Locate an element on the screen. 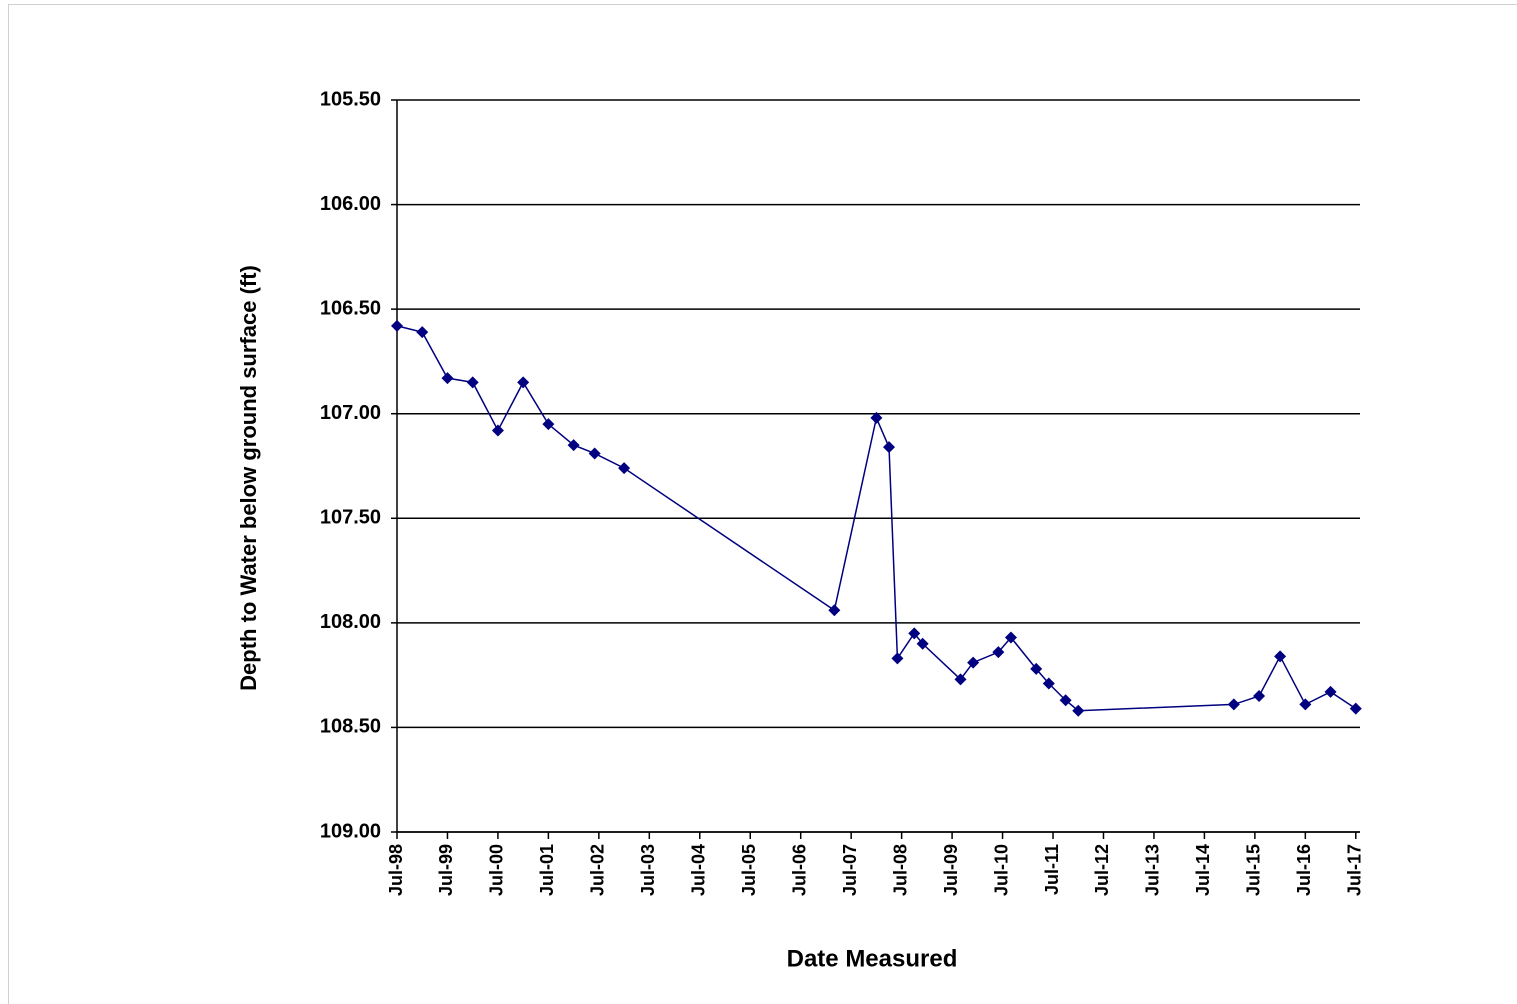 The width and height of the screenshot is (1517, 1004). x-tick-label: Jul-17 is located at coordinates (1355, 870).